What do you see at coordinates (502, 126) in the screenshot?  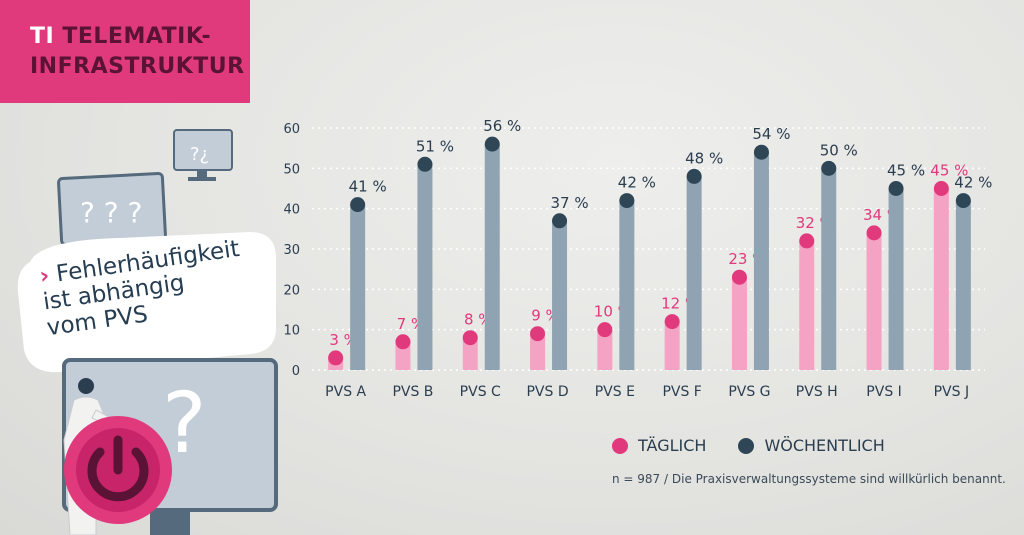 I see `data-label-weekly: 56 %` at bounding box center [502, 126].